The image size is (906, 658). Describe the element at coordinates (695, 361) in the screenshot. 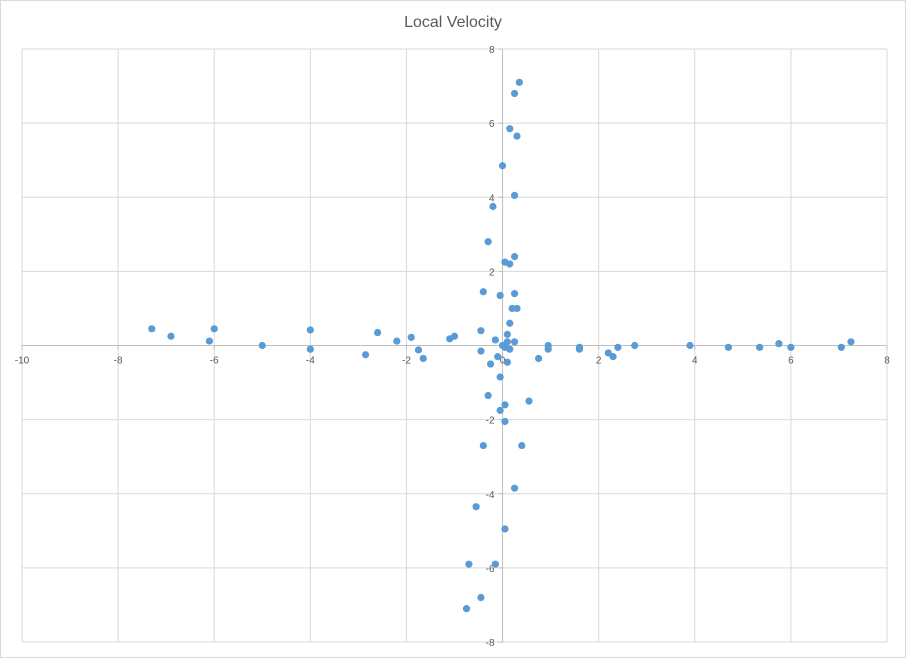

I see `x-tick-label: 4` at that location.